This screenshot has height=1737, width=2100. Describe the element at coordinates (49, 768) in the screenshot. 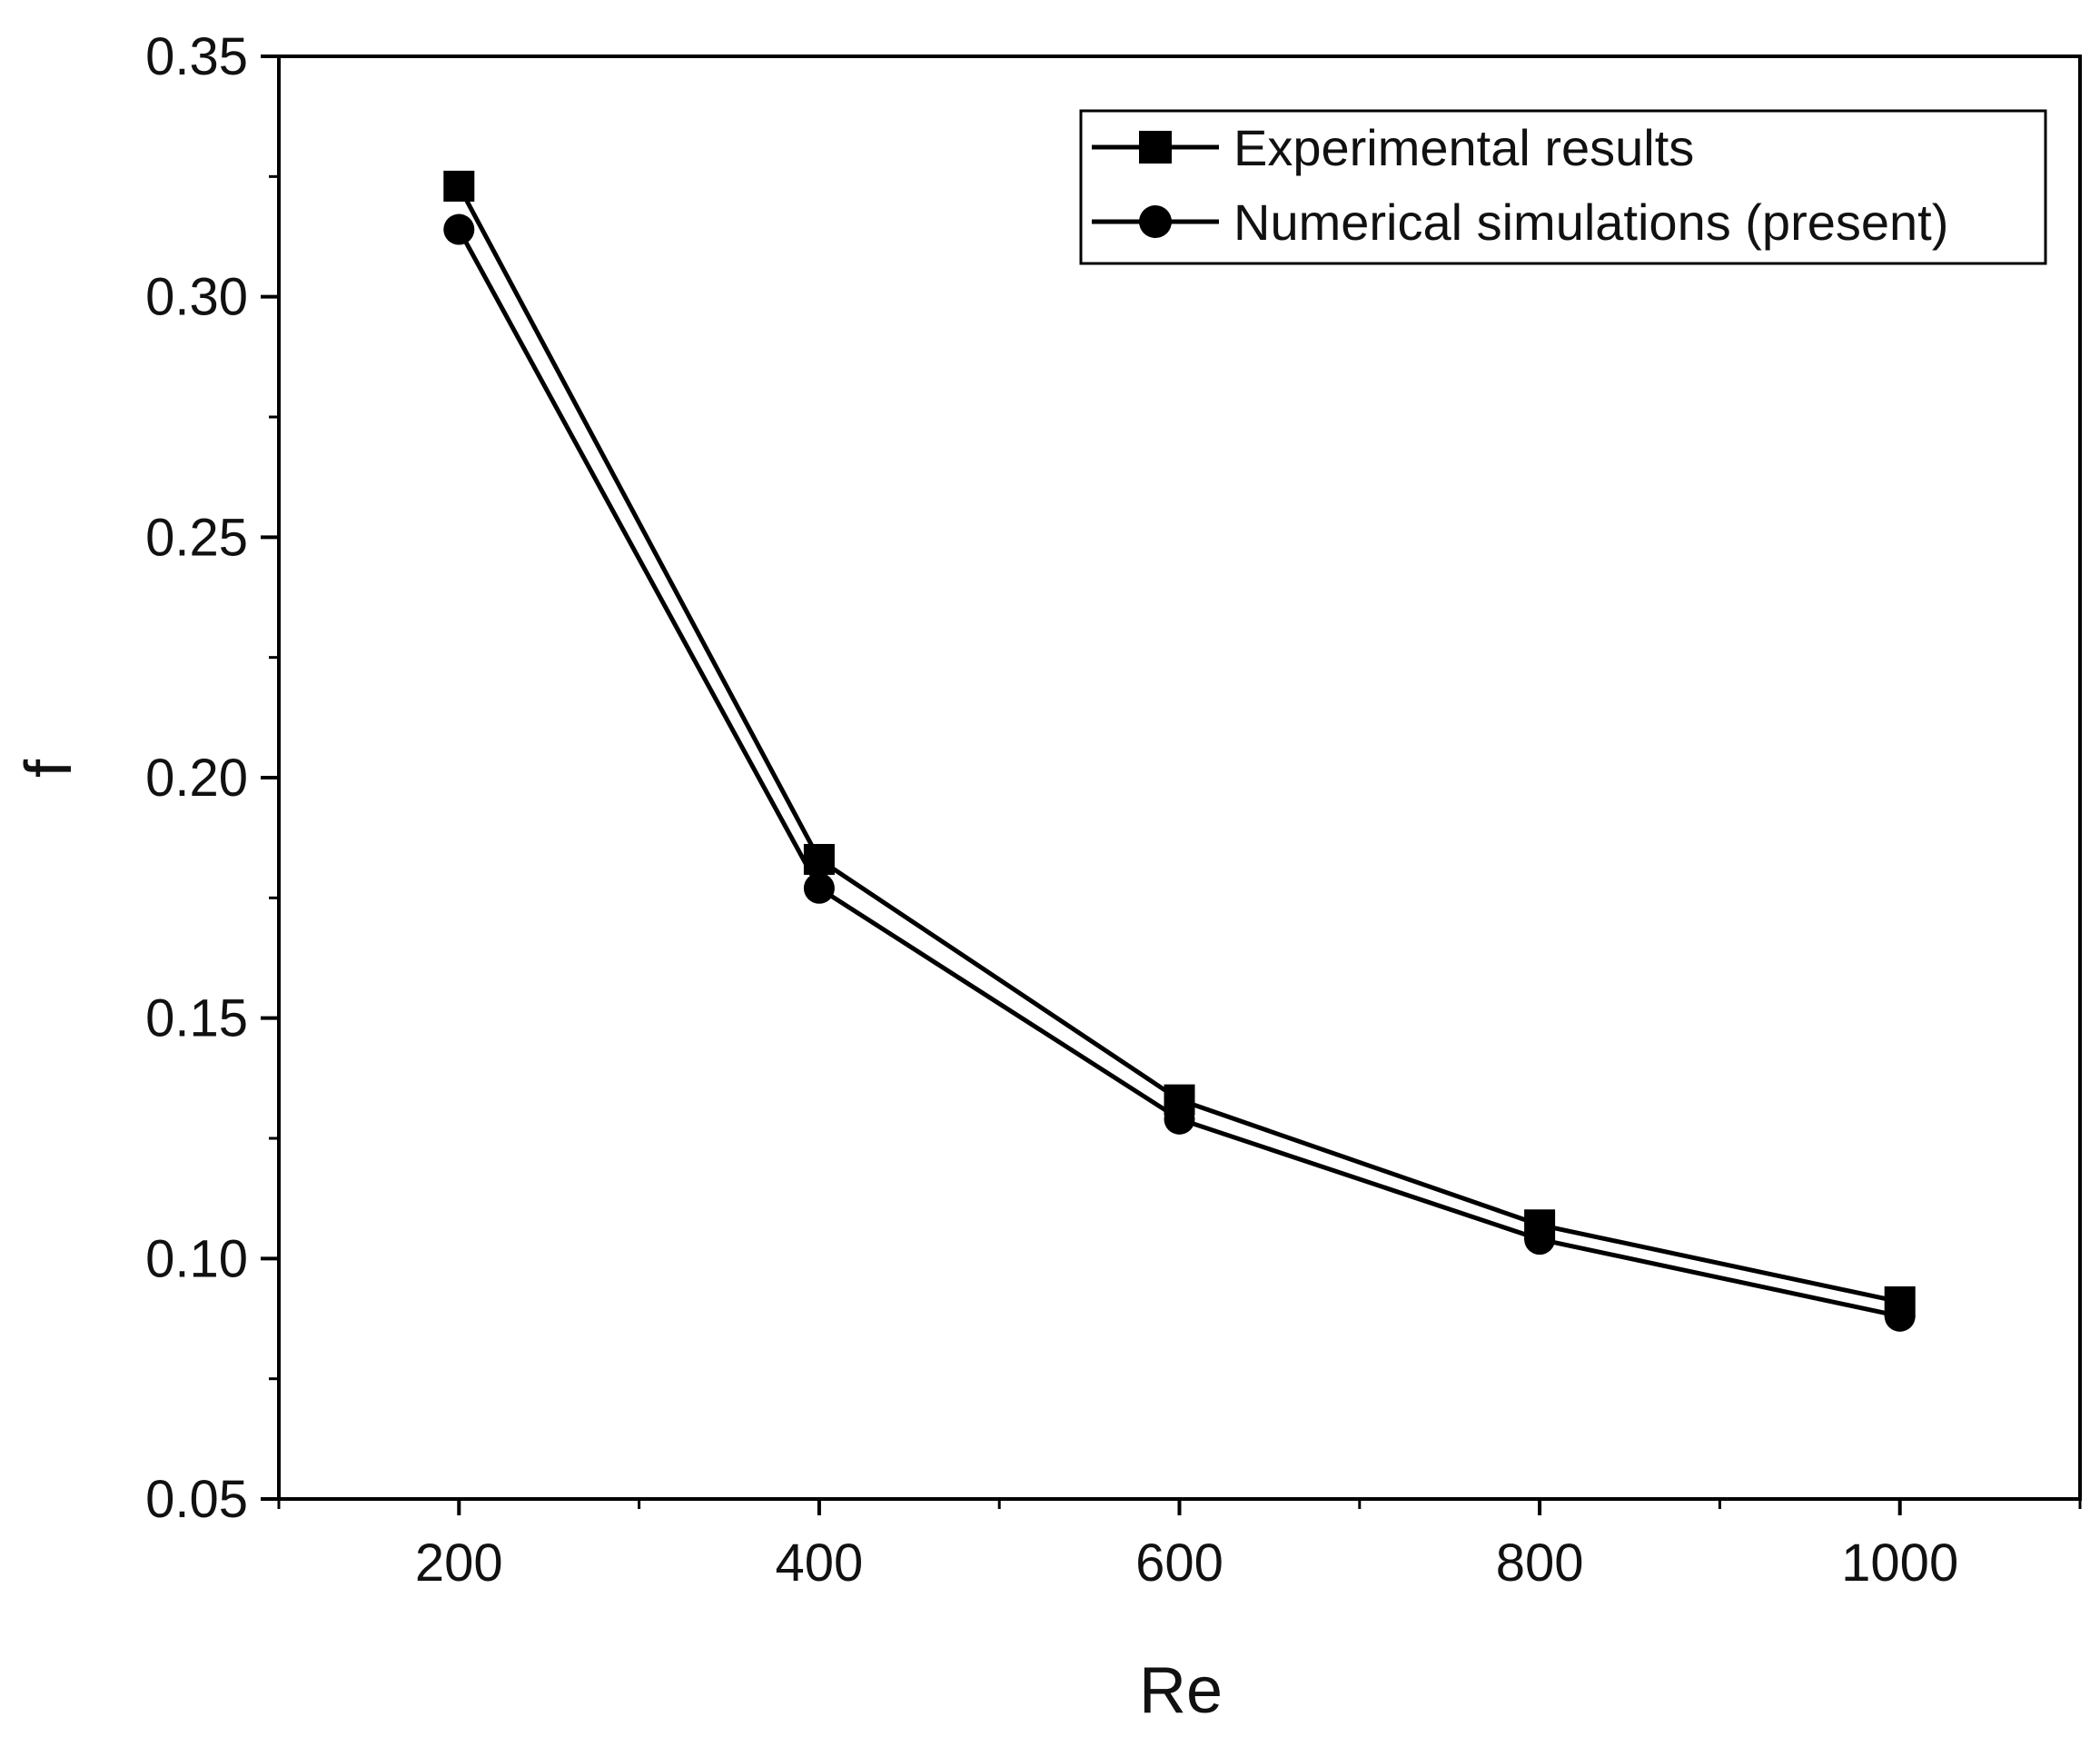

I see `y-axis-title: f` at that location.